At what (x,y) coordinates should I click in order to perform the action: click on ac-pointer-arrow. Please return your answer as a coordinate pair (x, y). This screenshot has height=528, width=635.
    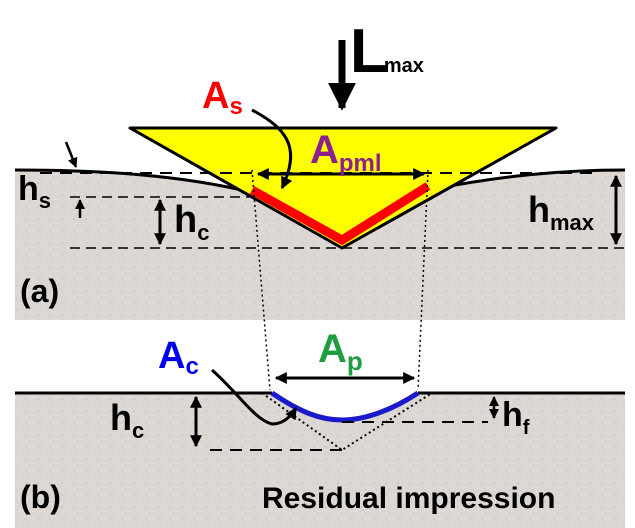
    Looking at the image, I should click on (254, 397).